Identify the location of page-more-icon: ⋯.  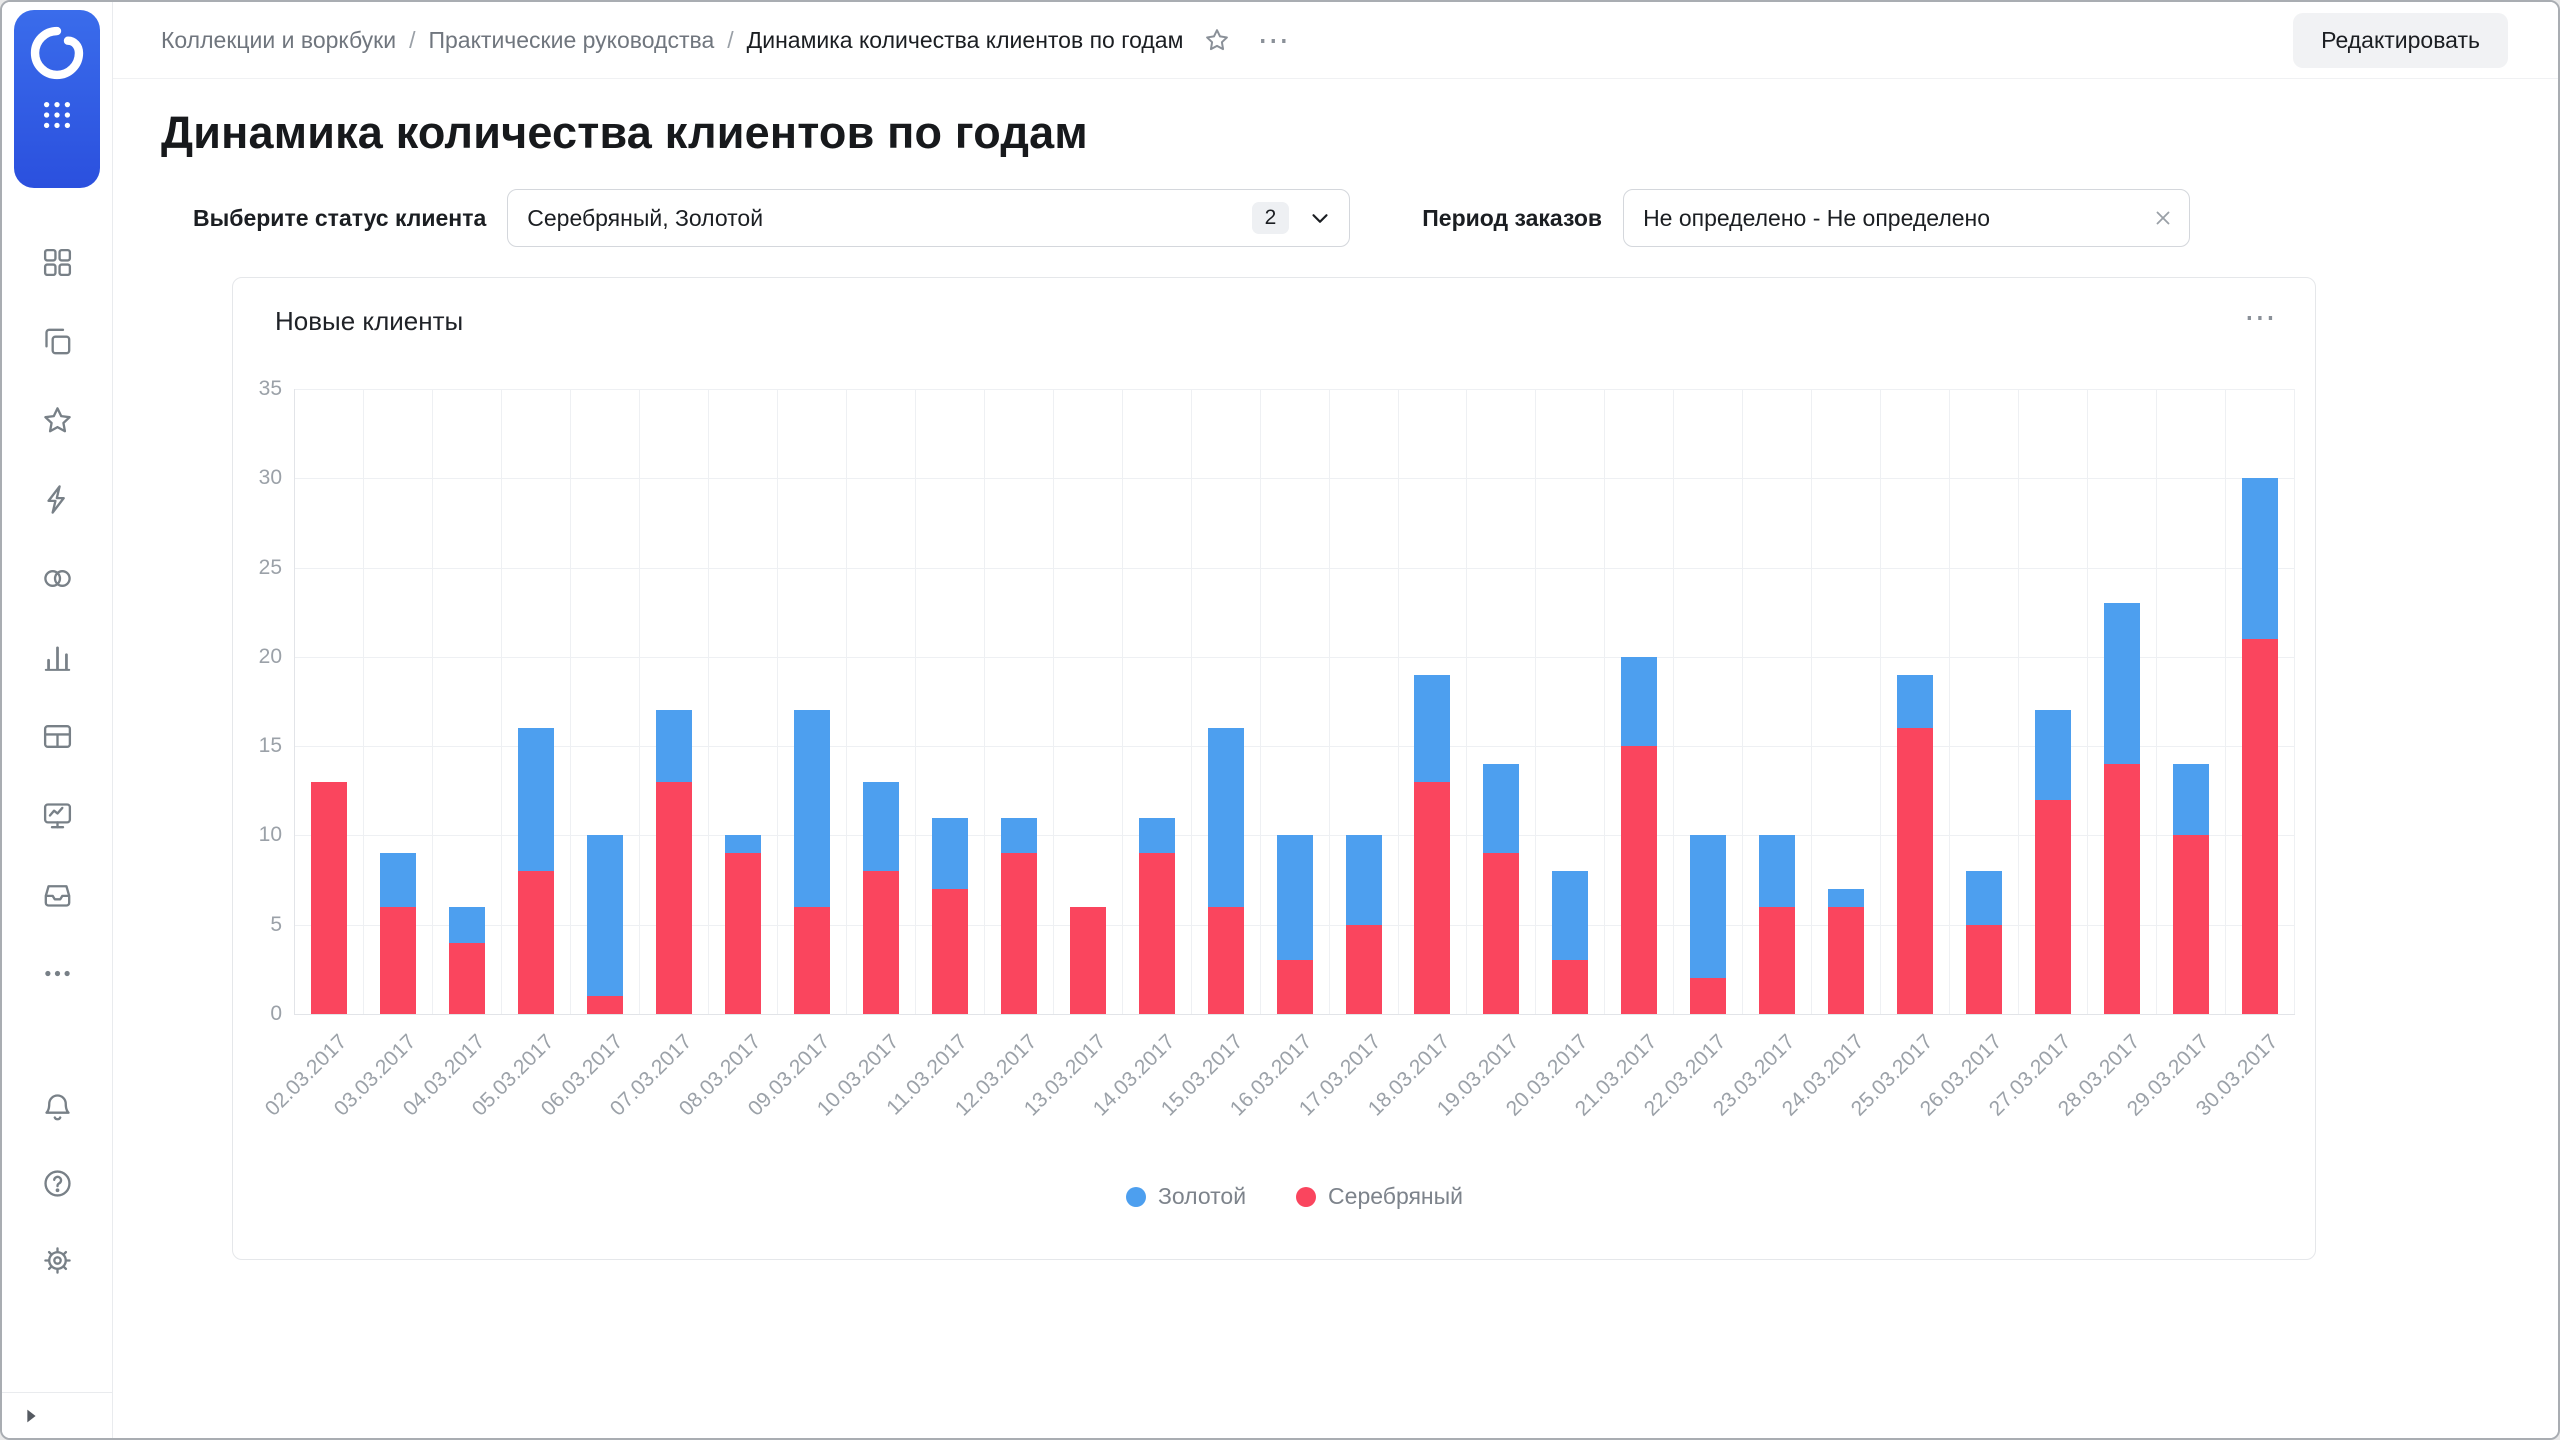
(1274, 40).